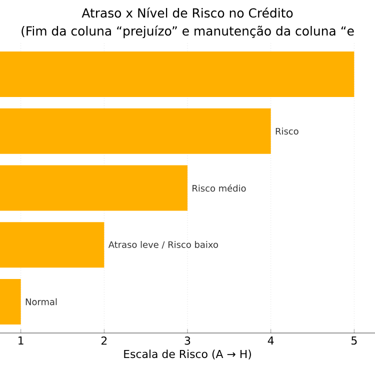 The image size is (375, 366). Describe the element at coordinates (271, 340) in the screenshot. I see `x-tick-label: 4` at that location.